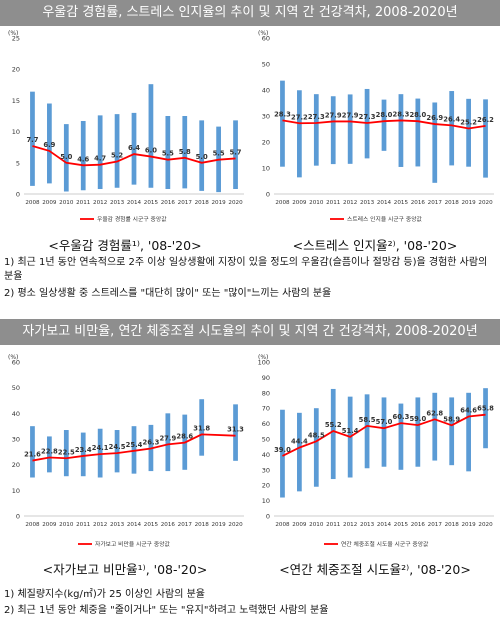  I want to click on data-label: 25.2, so click(468, 122).